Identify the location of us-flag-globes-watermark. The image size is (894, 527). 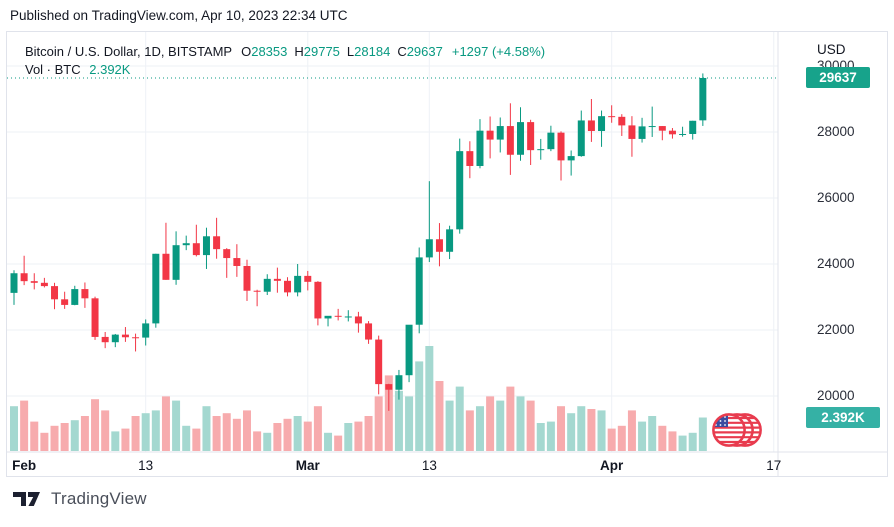
(737, 430).